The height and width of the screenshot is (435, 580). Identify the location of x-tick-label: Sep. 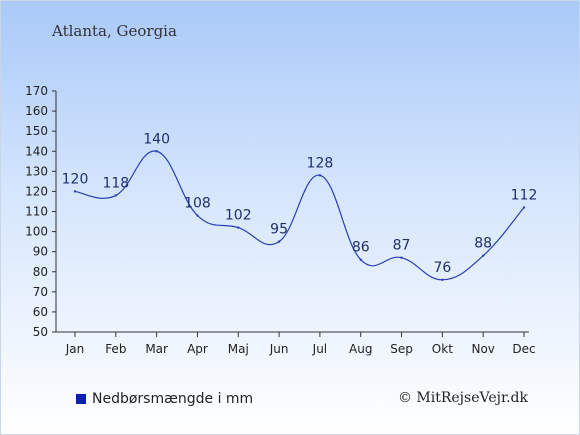
(401, 349).